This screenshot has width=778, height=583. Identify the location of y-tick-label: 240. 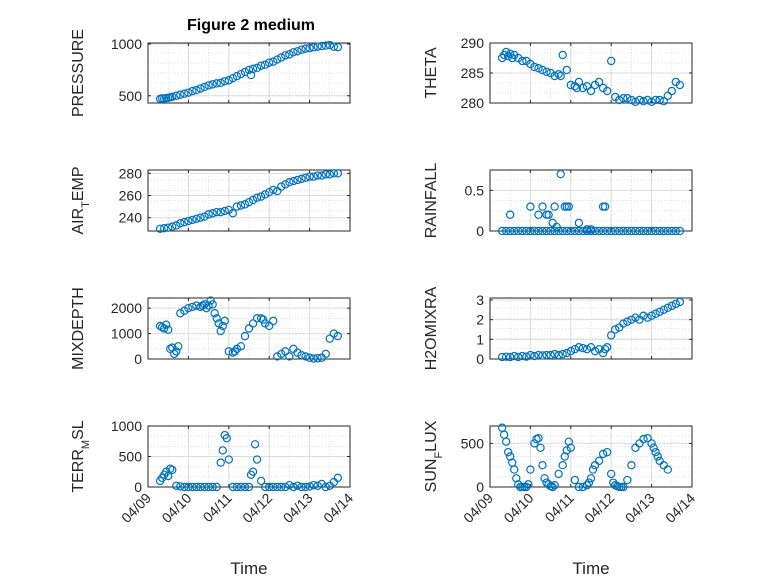
(131, 218).